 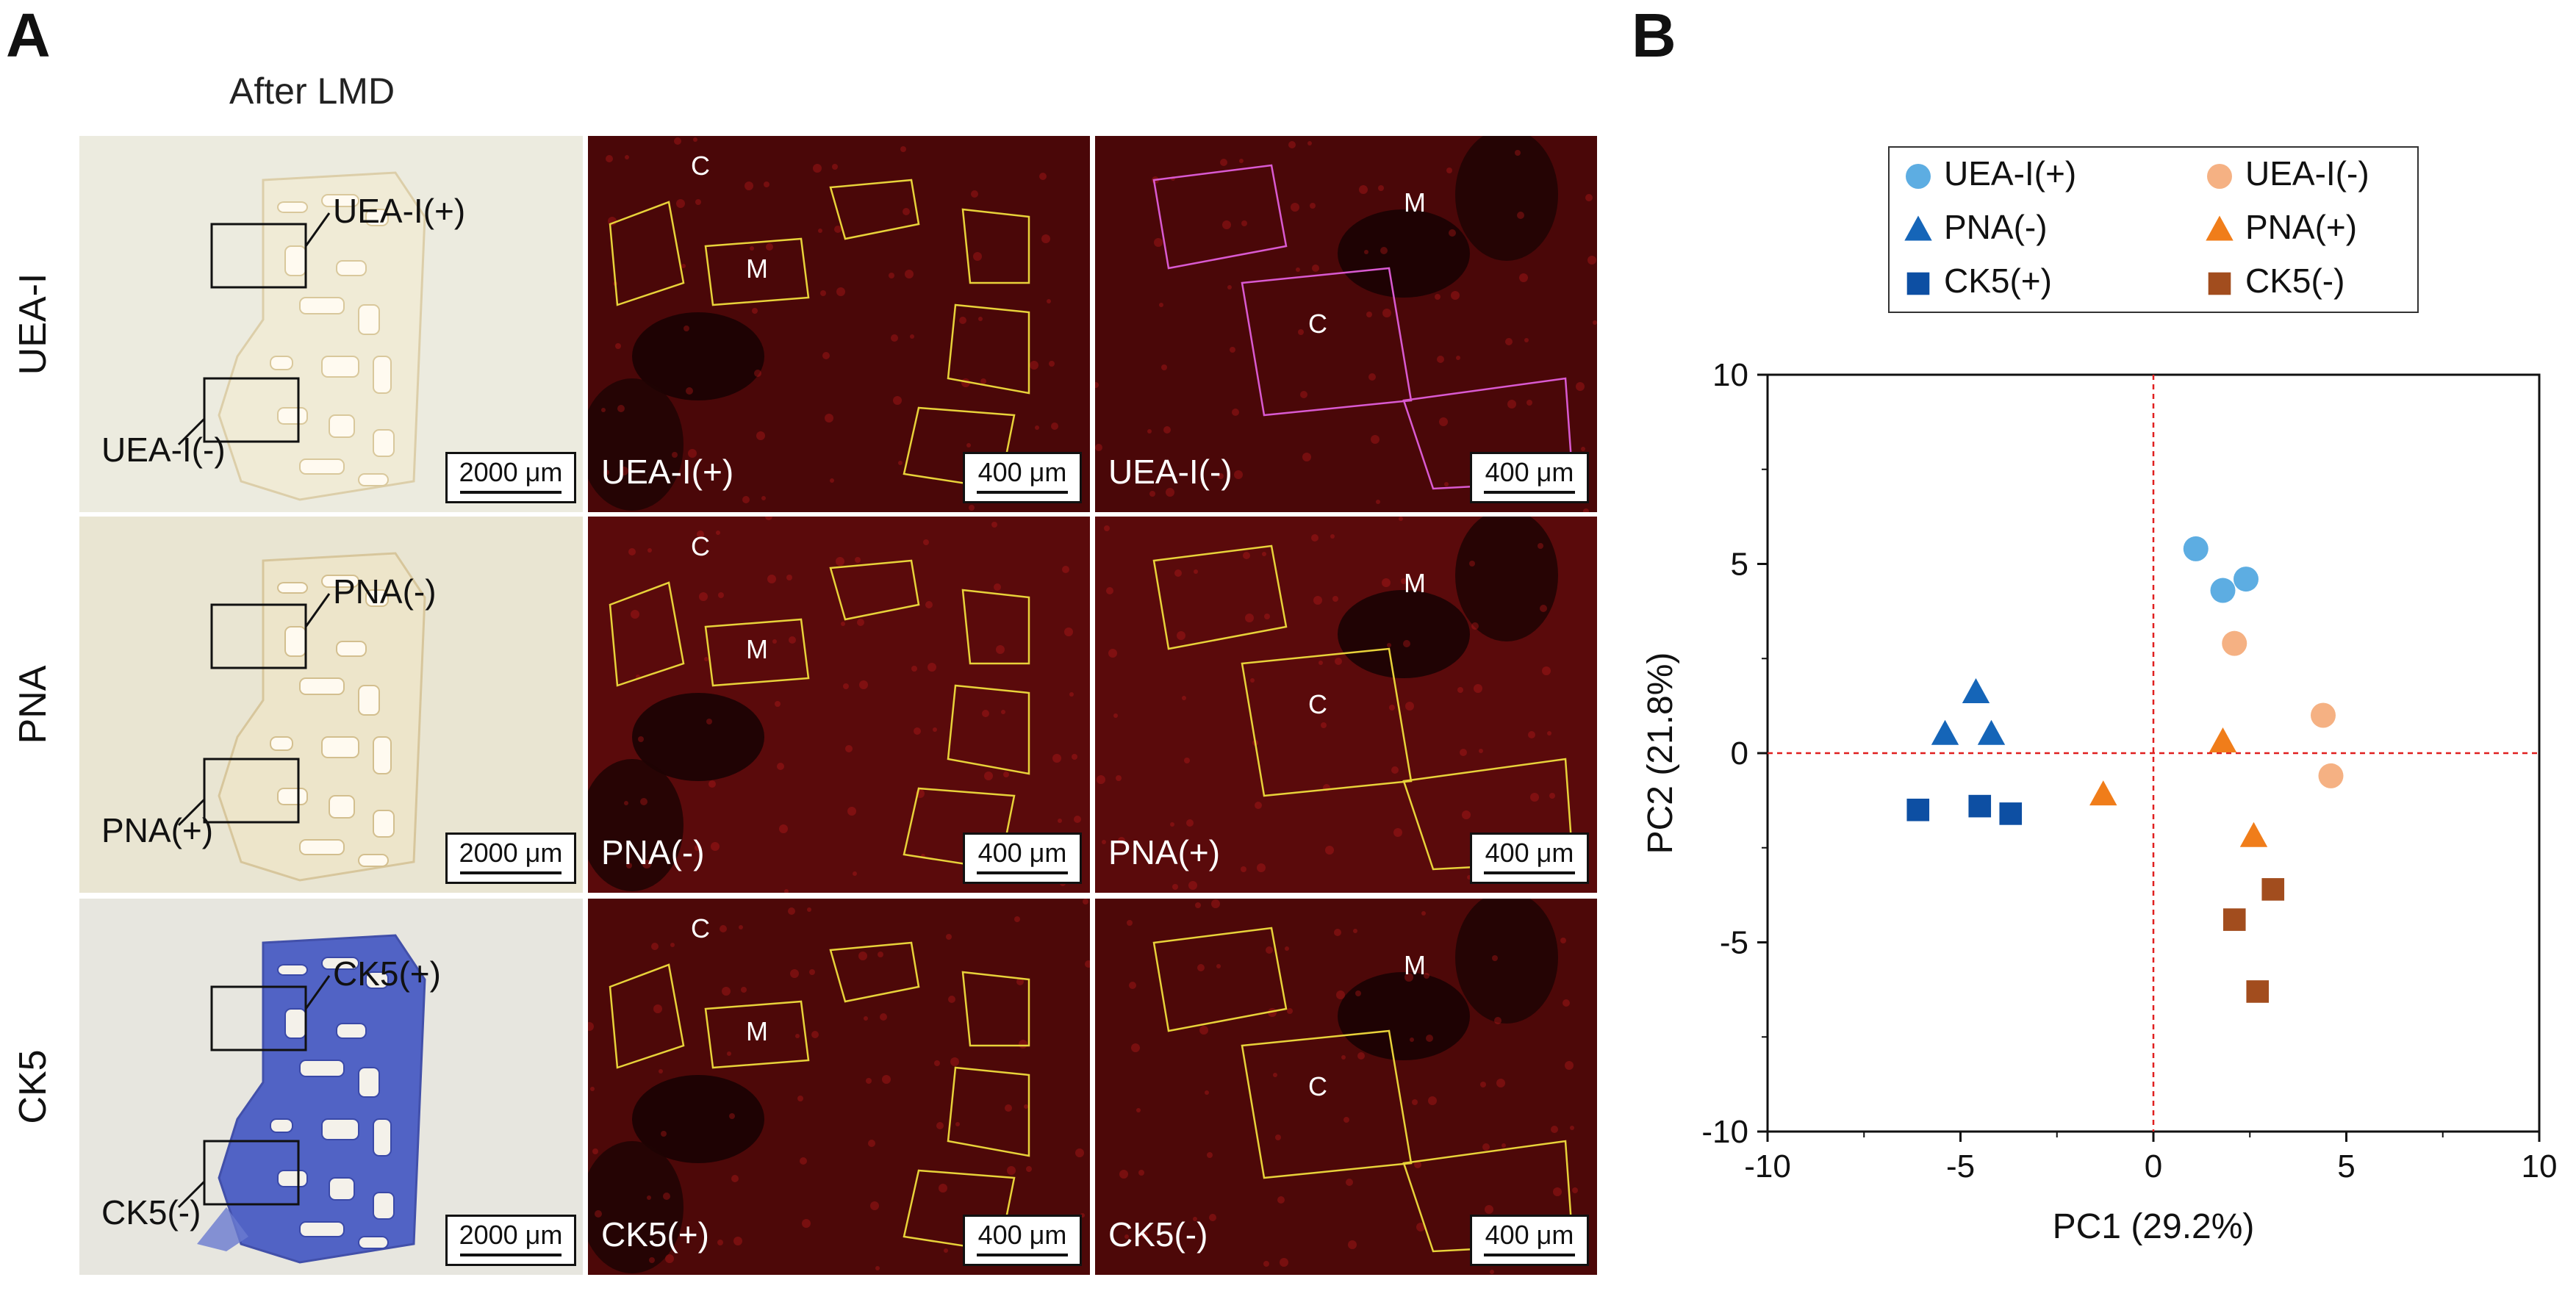 What do you see at coordinates (1170, 472) in the screenshot?
I see `fluorescence-label: UEA-I(-)` at bounding box center [1170, 472].